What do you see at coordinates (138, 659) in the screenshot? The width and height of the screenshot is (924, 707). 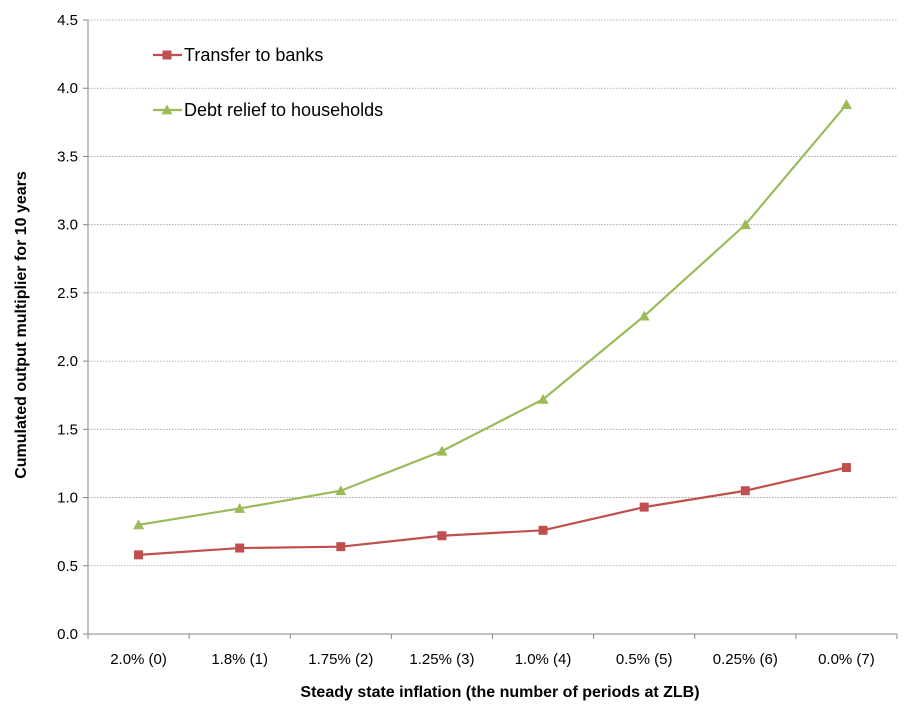 I see `x-tick-label: 2.0% (0)` at bounding box center [138, 659].